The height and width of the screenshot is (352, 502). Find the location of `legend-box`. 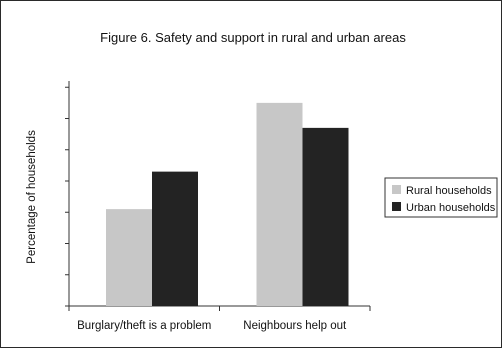

legend-box is located at coordinates (441, 197).